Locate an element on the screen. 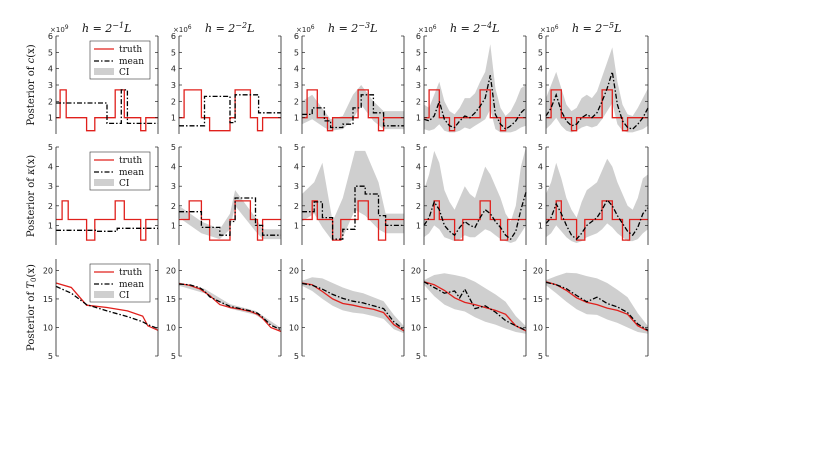 The height and width of the screenshot is (459, 834). panel-r2-c2: 5 10 15 20 is located at coordinates (347, 310).